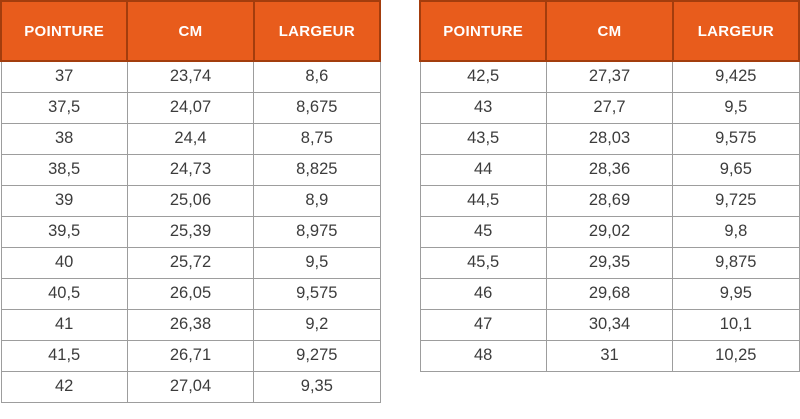 This screenshot has height=419, width=800. I want to click on table-row: 39 25,06 8,9, so click(190, 200).